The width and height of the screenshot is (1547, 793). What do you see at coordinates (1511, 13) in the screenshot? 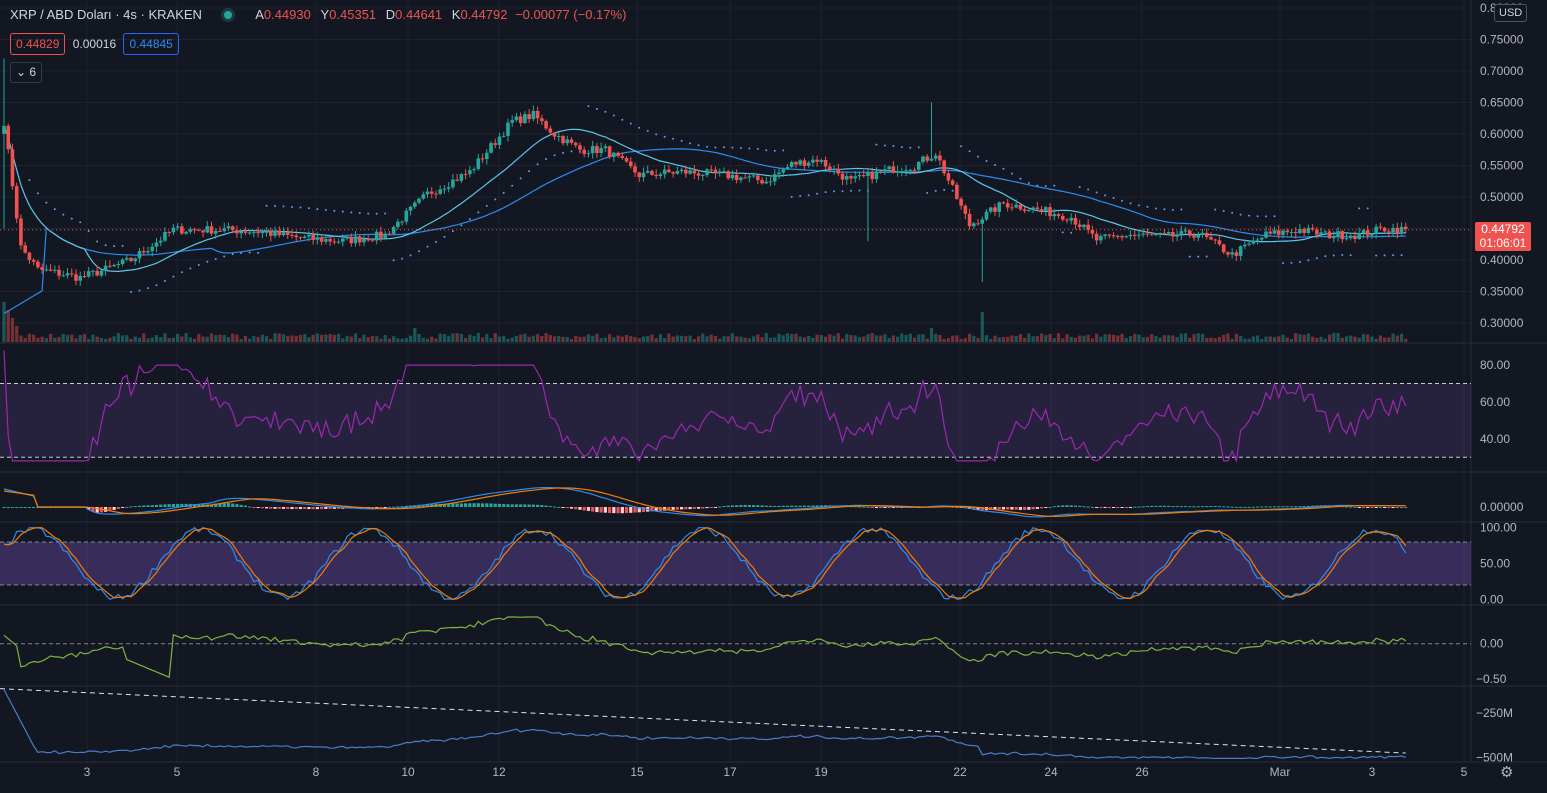
I see `currency-button: USD` at bounding box center [1511, 13].